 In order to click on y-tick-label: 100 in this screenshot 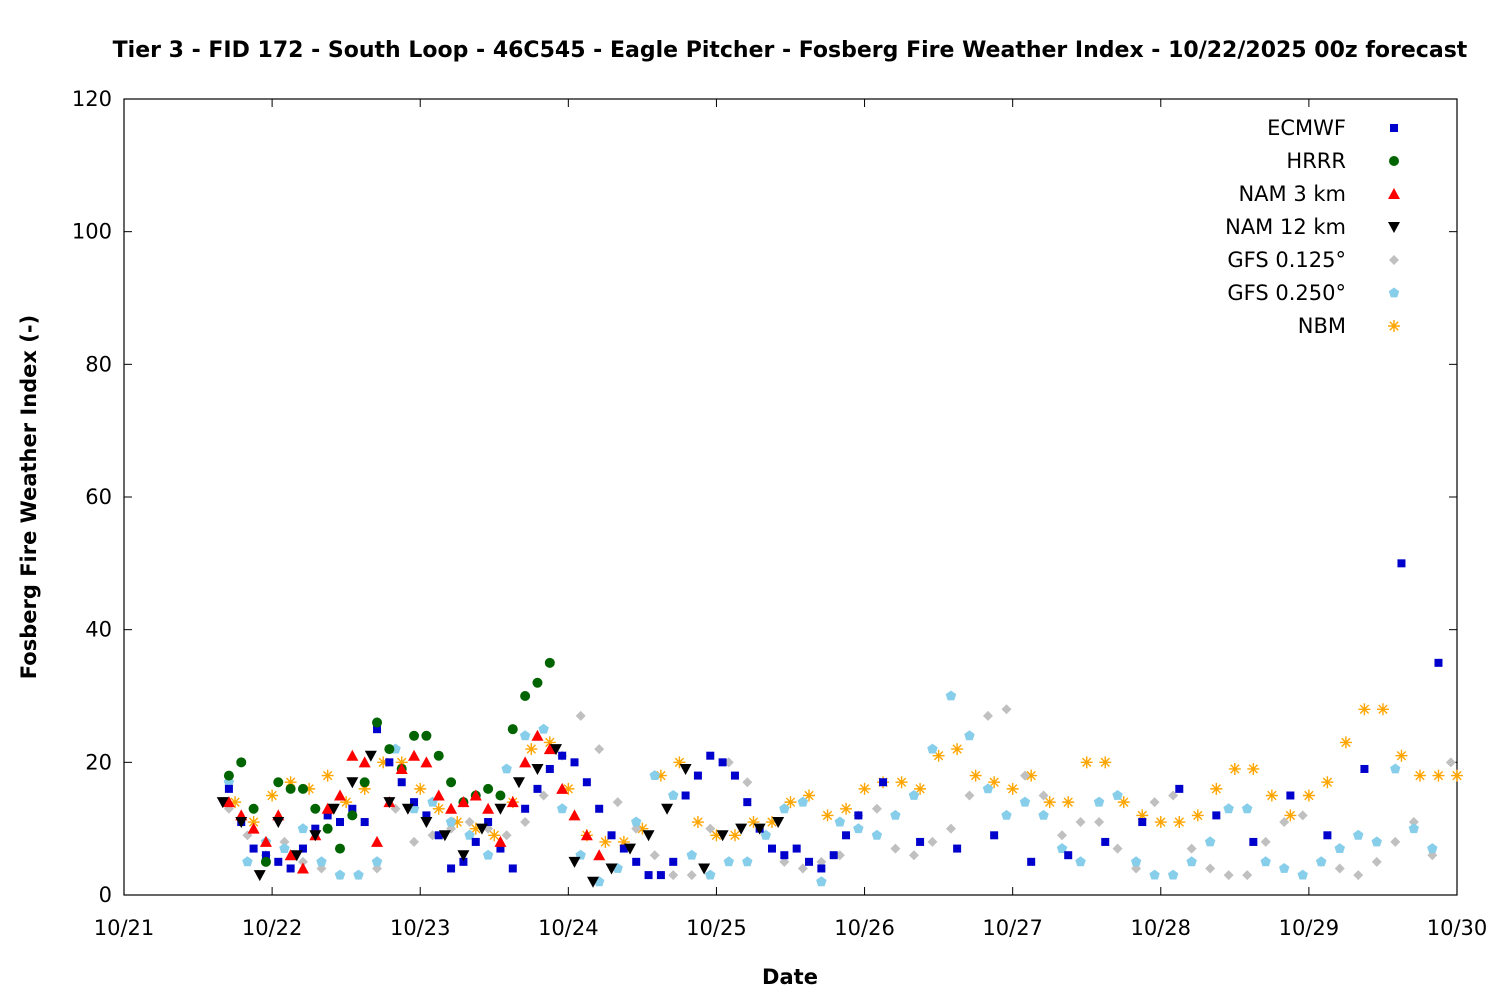, I will do `click(92, 232)`.